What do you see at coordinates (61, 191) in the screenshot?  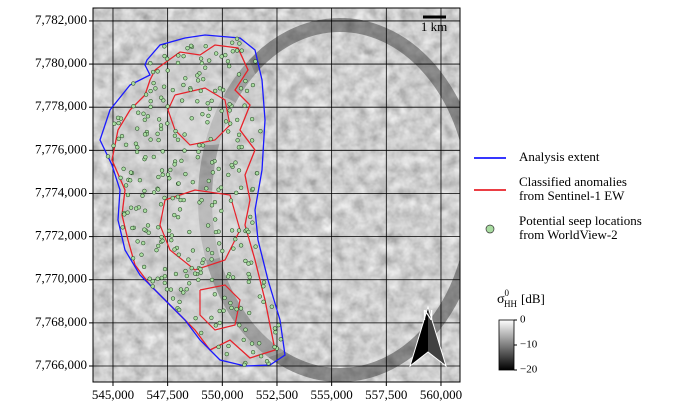 I see `y-tick-label: 7,774,000` at bounding box center [61, 191].